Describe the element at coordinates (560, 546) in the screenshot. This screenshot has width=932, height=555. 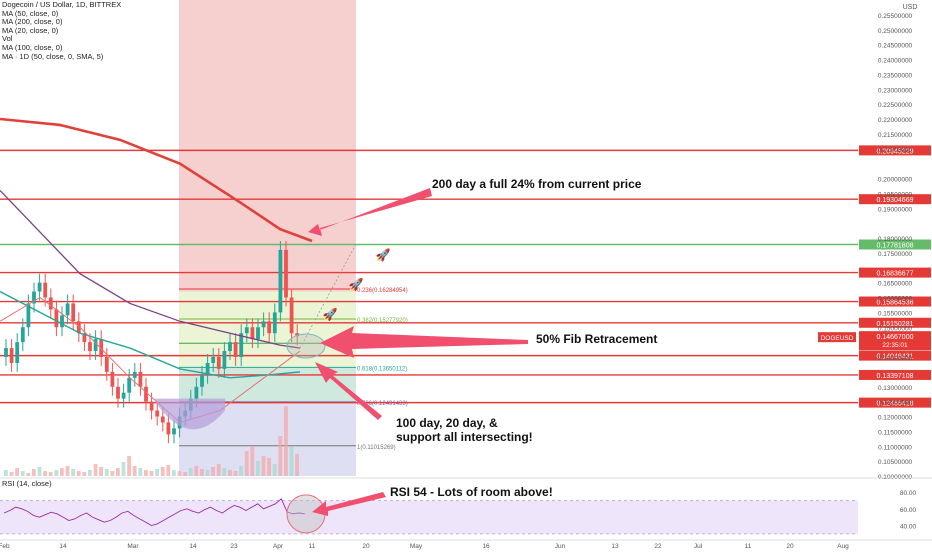
I see `time-axis-tick: Jun` at that location.